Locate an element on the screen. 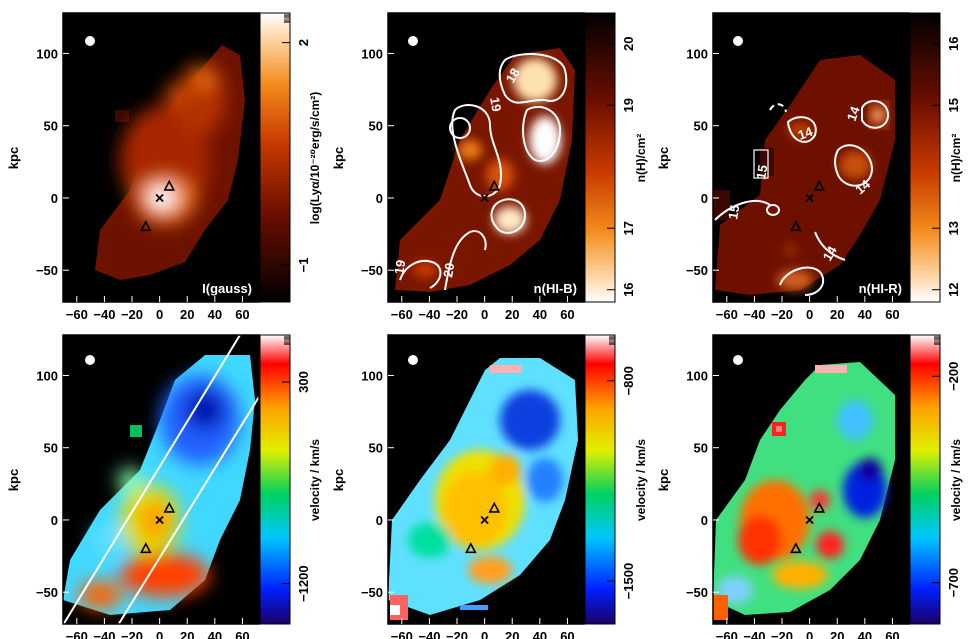 The height and width of the screenshot is (639, 969). colorbar-tick-label: 16 is located at coordinates (953, 44).